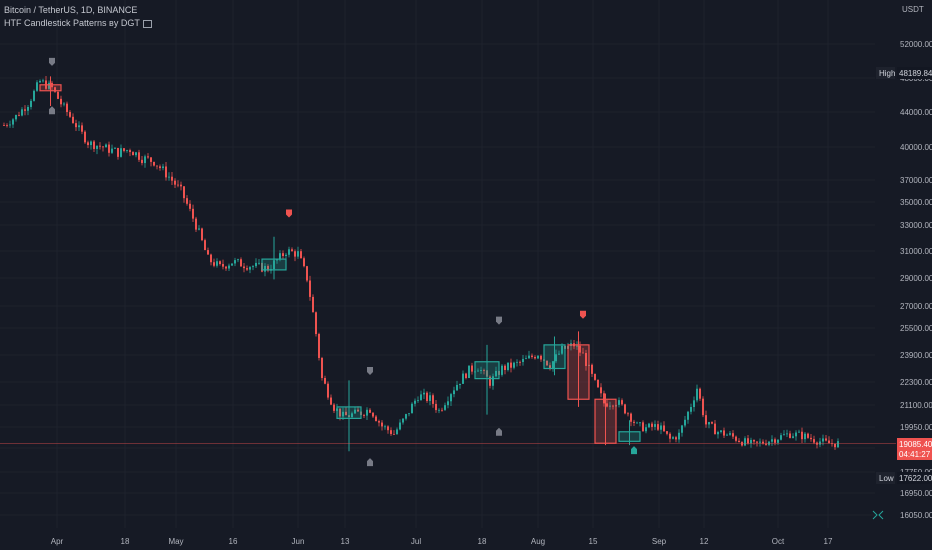  Describe the element at coordinates (175, 541) in the screenshot. I see `x-tick-label: May` at that location.